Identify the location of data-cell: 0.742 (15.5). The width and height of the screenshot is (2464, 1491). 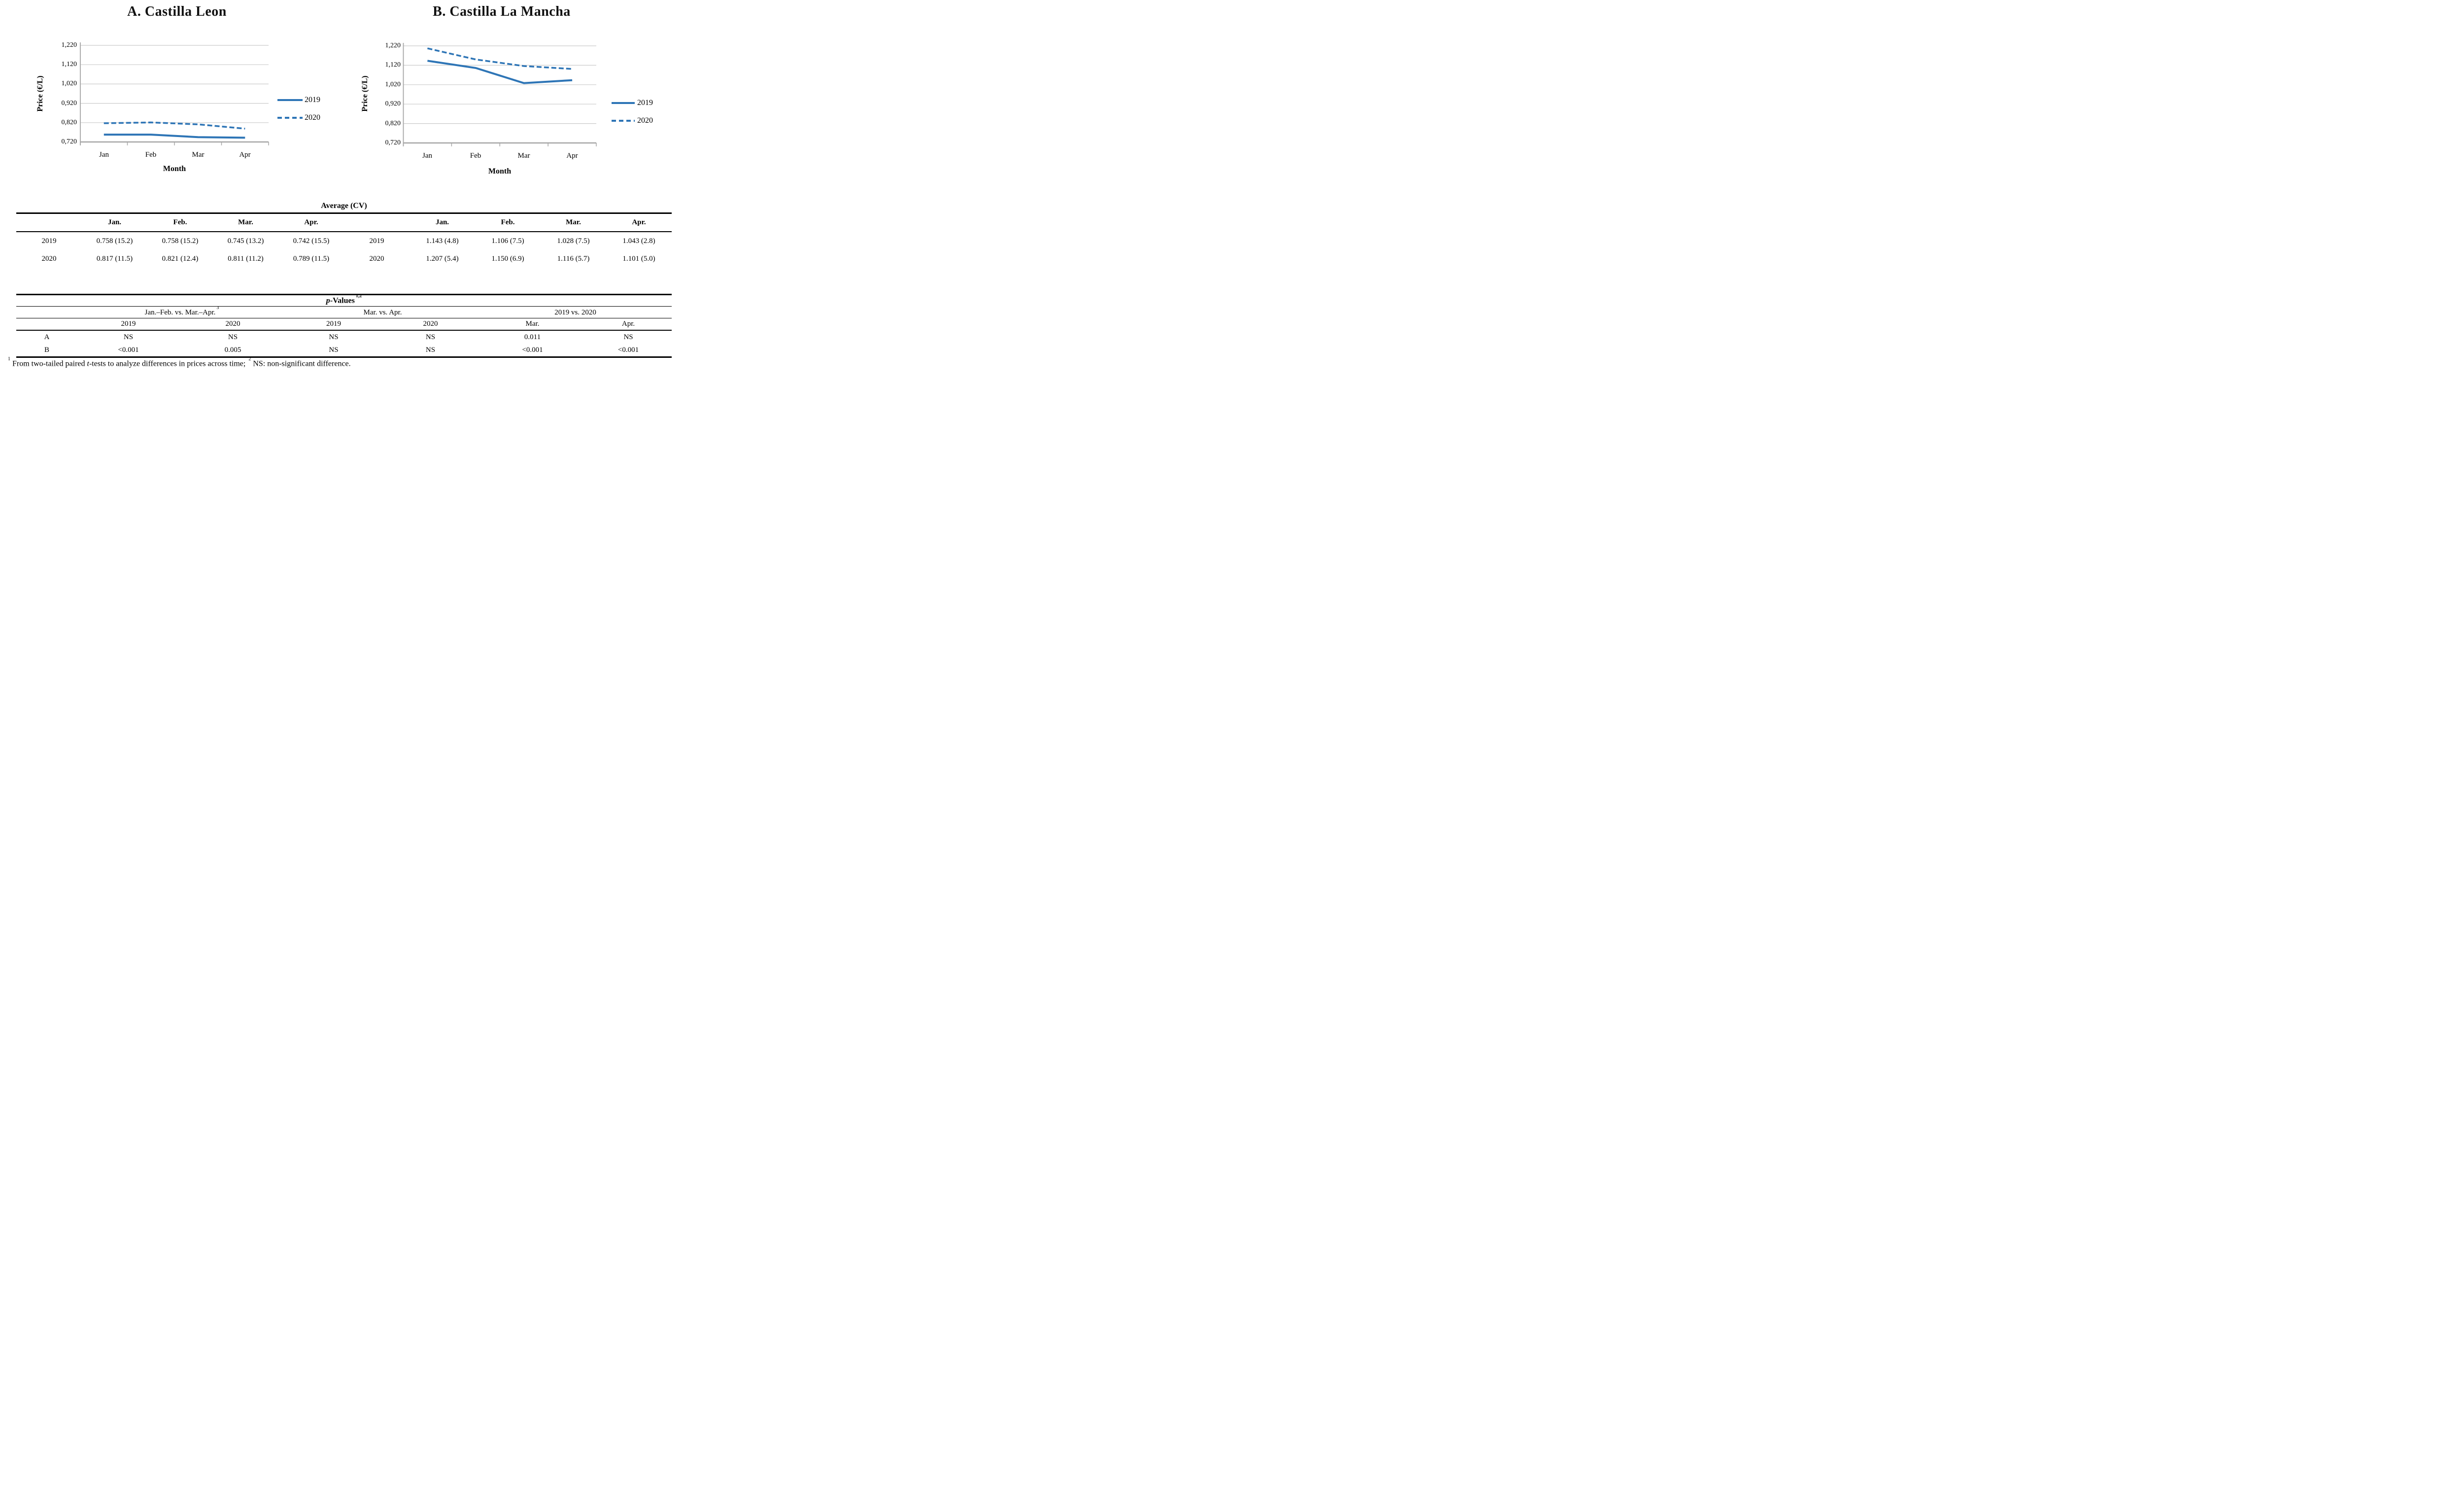
(311, 241).